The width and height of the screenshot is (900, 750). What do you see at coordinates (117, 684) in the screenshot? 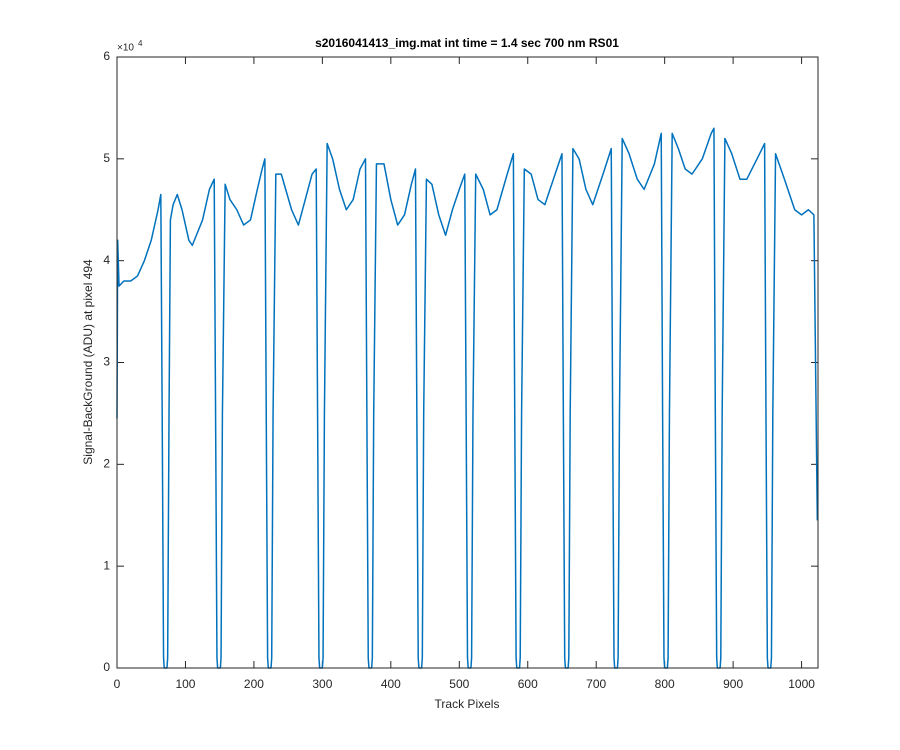
I see `x-tick-label: 0` at bounding box center [117, 684].